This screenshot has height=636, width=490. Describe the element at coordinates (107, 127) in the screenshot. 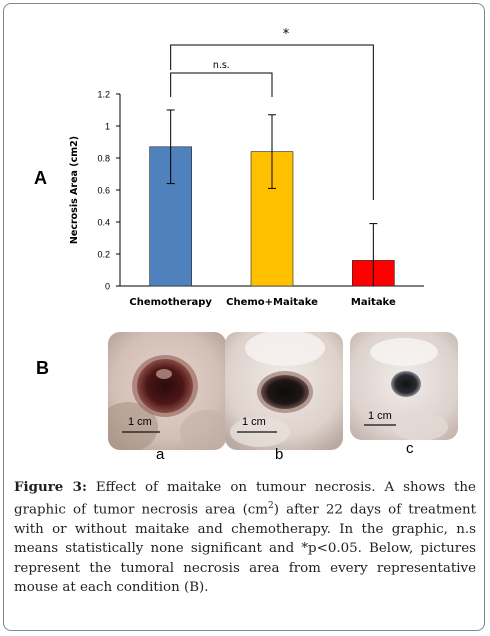

I see `y-tick-label: 1` at that location.